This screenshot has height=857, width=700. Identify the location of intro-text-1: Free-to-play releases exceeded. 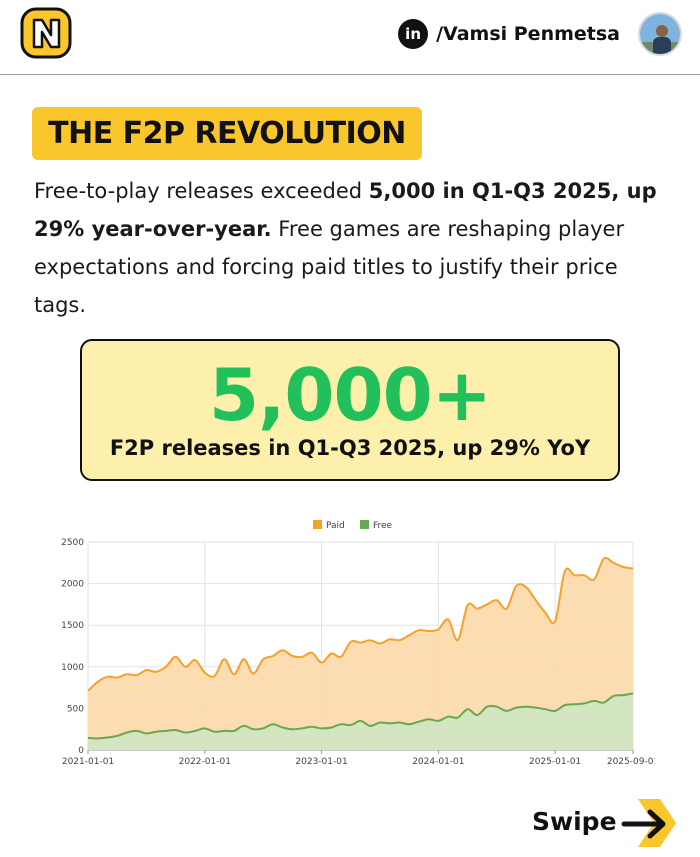
(201, 191).